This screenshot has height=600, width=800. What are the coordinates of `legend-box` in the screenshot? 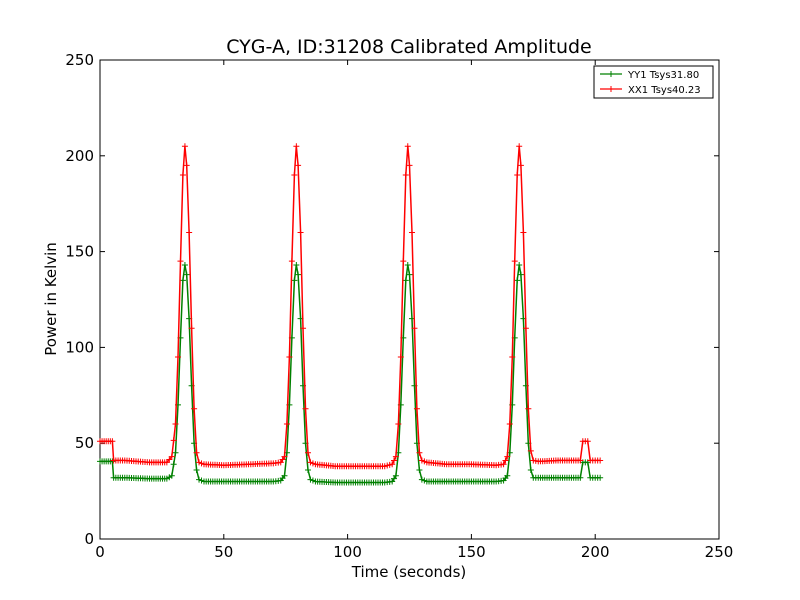 It's located at (653, 82).